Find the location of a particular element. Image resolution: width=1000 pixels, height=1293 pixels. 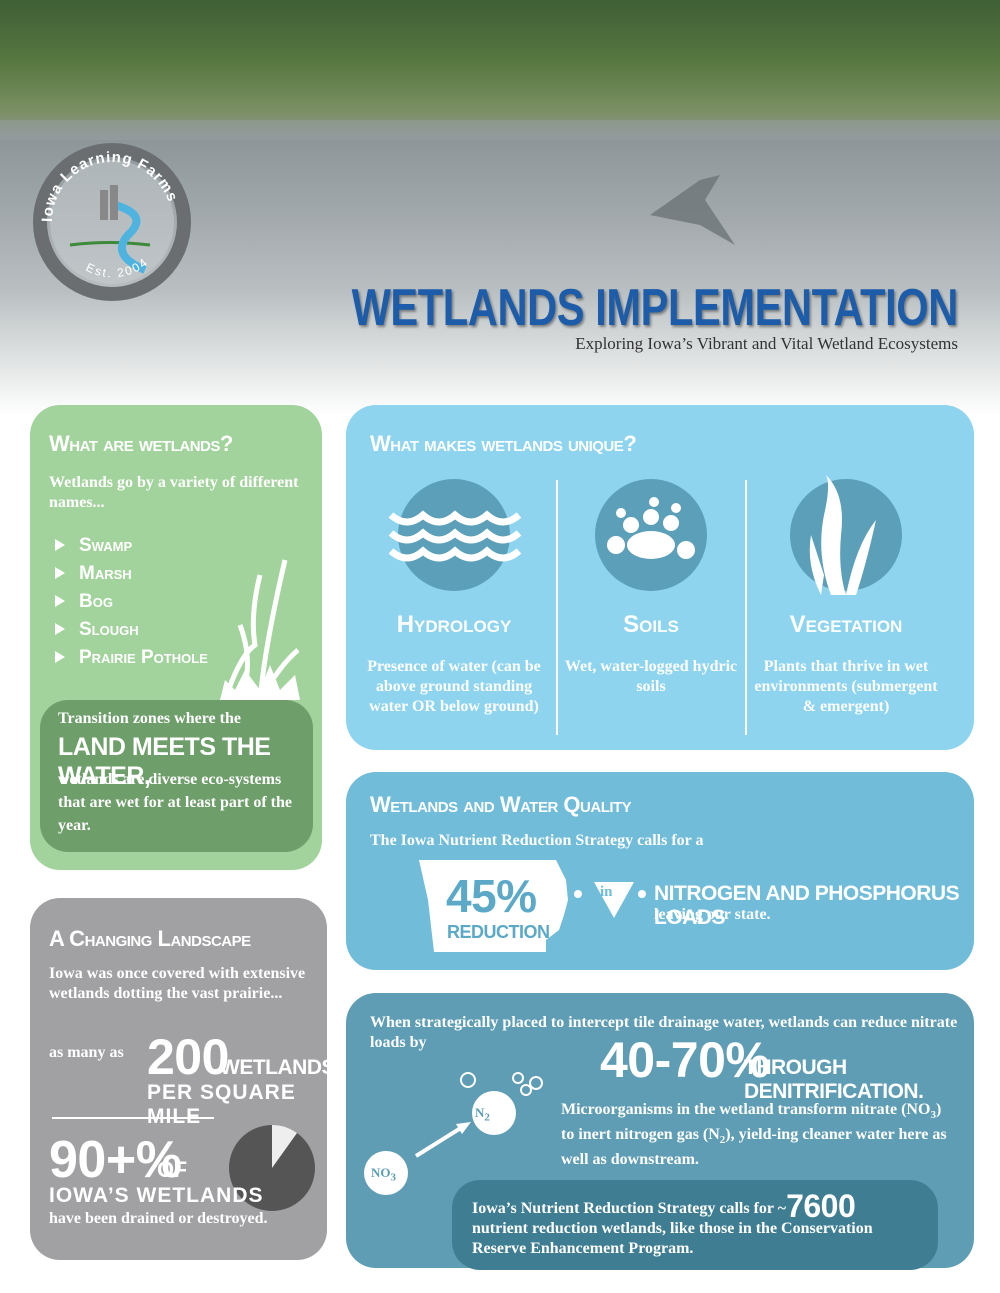

loads: NITROGEN AND PHOSPHORUS LOADS is located at coordinates (807, 905).